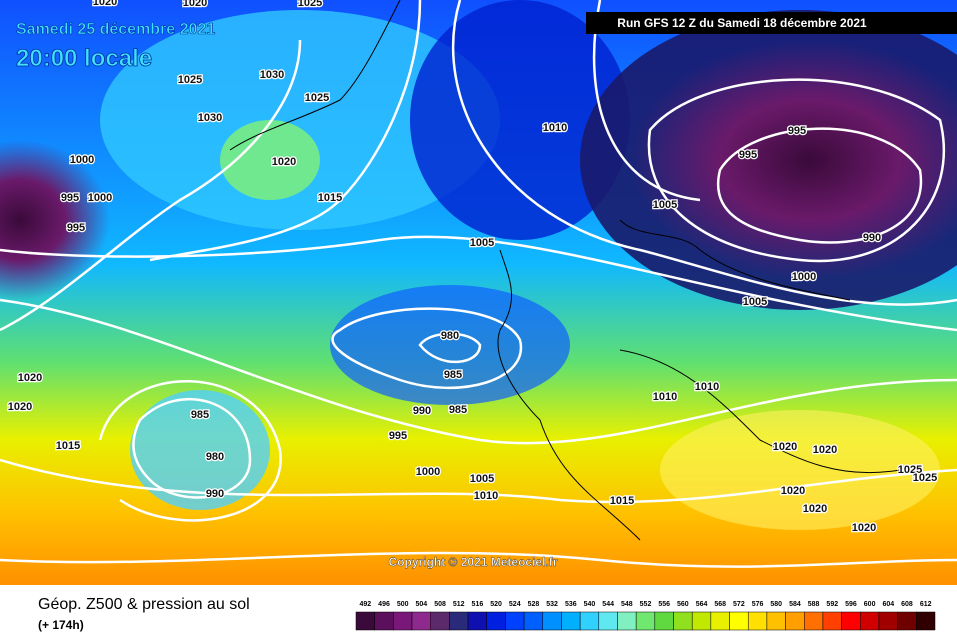 The image size is (957, 638). Describe the element at coordinates (473, 562) in the screenshot. I see `copyright: Copyright © 2021 Meteociel.fr` at that location.